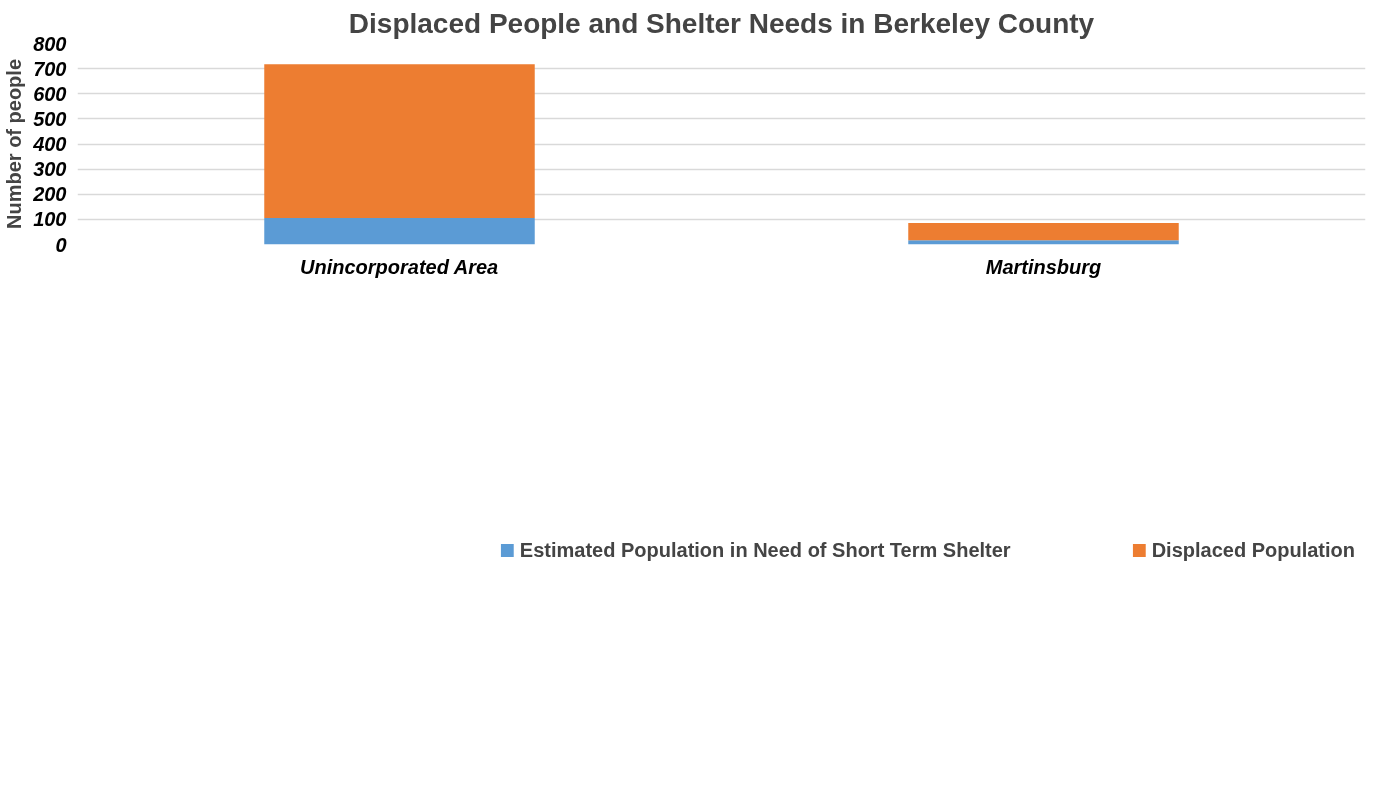 The width and height of the screenshot is (1381, 812). Describe the element at coordinates (399, 266) in the screenshot. I see `x-tick-label: Unincorporated Area` at that location.